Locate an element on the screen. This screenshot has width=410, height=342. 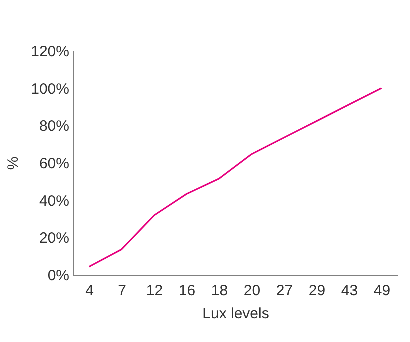
y-tick-label: 60% is located at coordinates (54, 164).